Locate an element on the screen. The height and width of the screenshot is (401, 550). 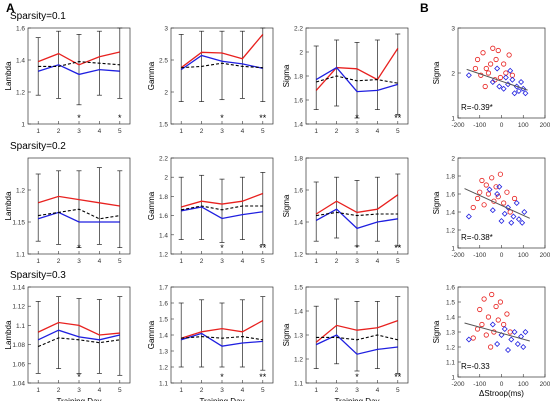
chart-a-sigma-row2: 1.11.21.31.41.512345SigmaTraining Day*** is located at coordinates (345, 343).